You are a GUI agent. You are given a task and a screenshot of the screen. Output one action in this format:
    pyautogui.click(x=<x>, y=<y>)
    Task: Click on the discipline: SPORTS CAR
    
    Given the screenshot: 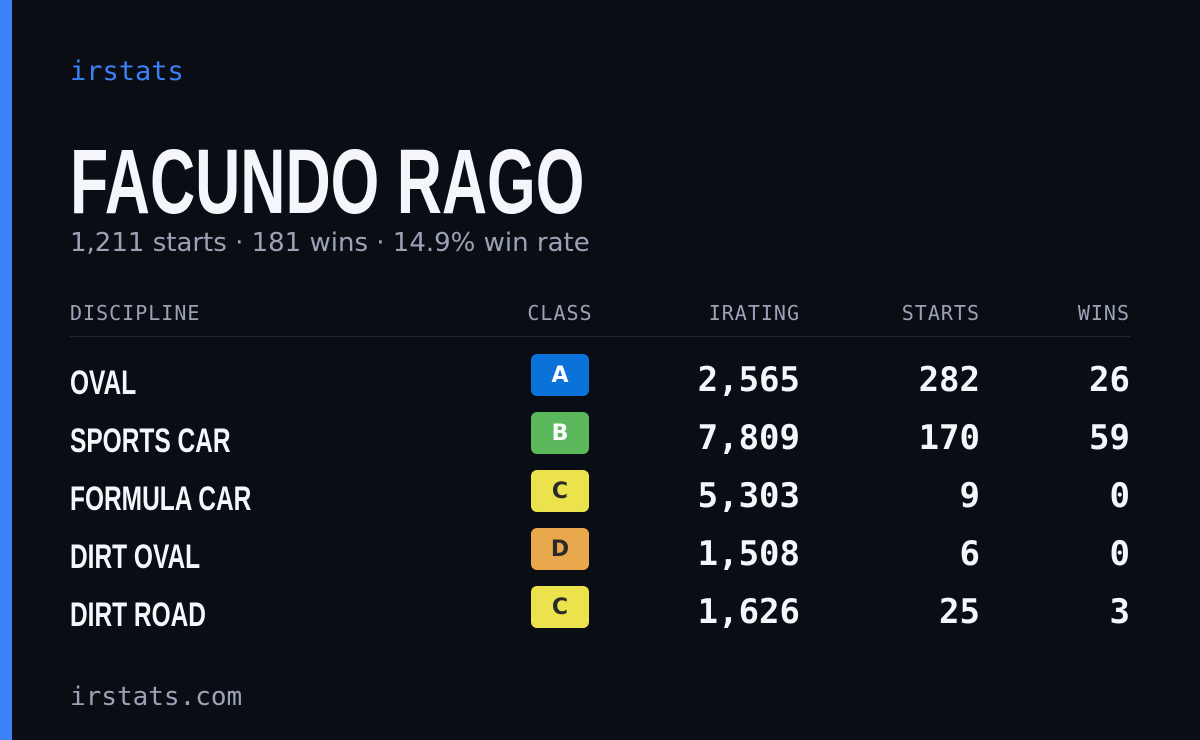 What is the action you would take?
    pyautogui.click(x=150, y=441)
    